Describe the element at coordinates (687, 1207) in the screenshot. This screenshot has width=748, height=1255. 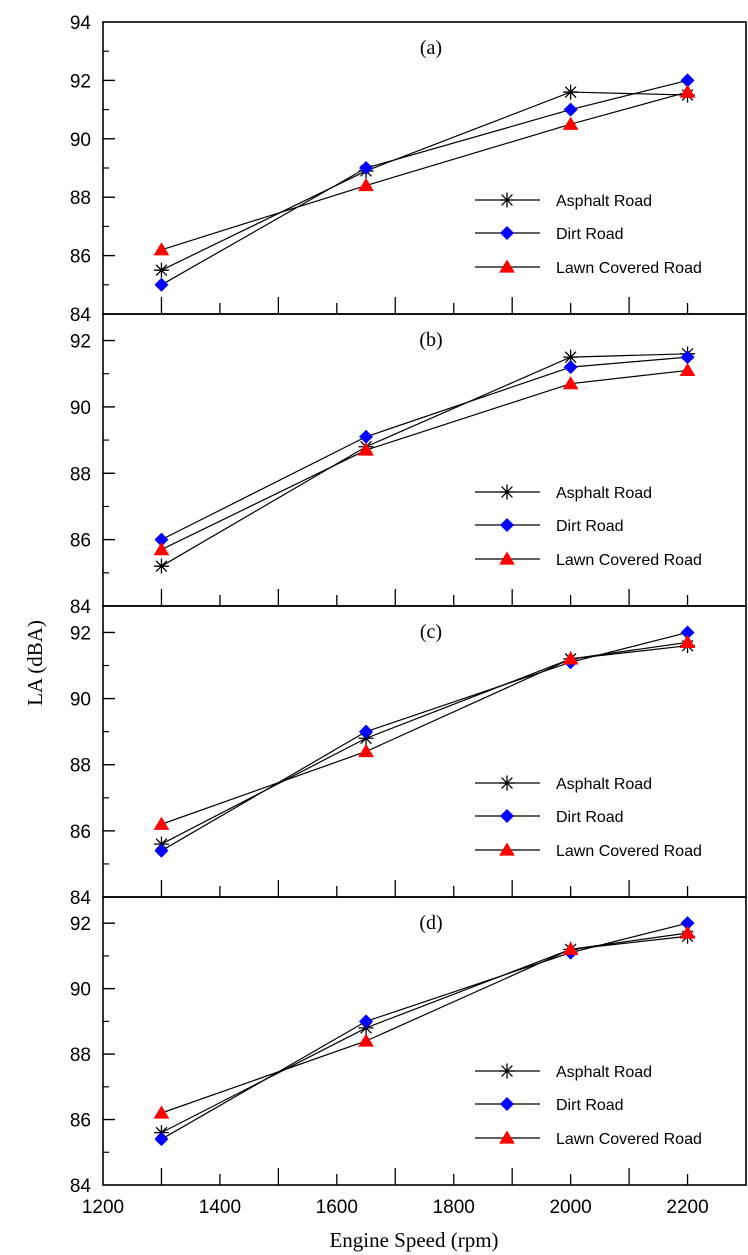
I see `x-tick-label: 2200` at that location.